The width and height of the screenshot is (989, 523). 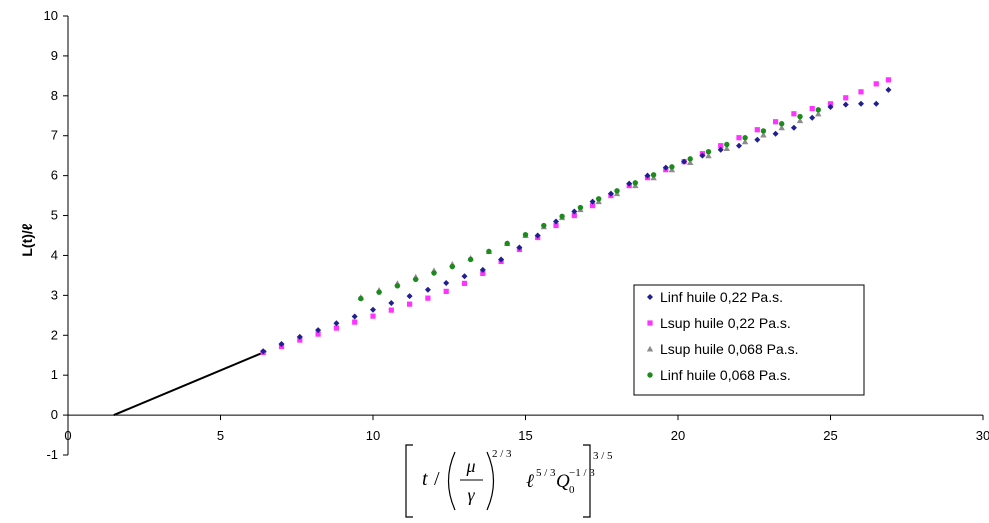 I want to click on left-paren, so click(x=451, y=481).